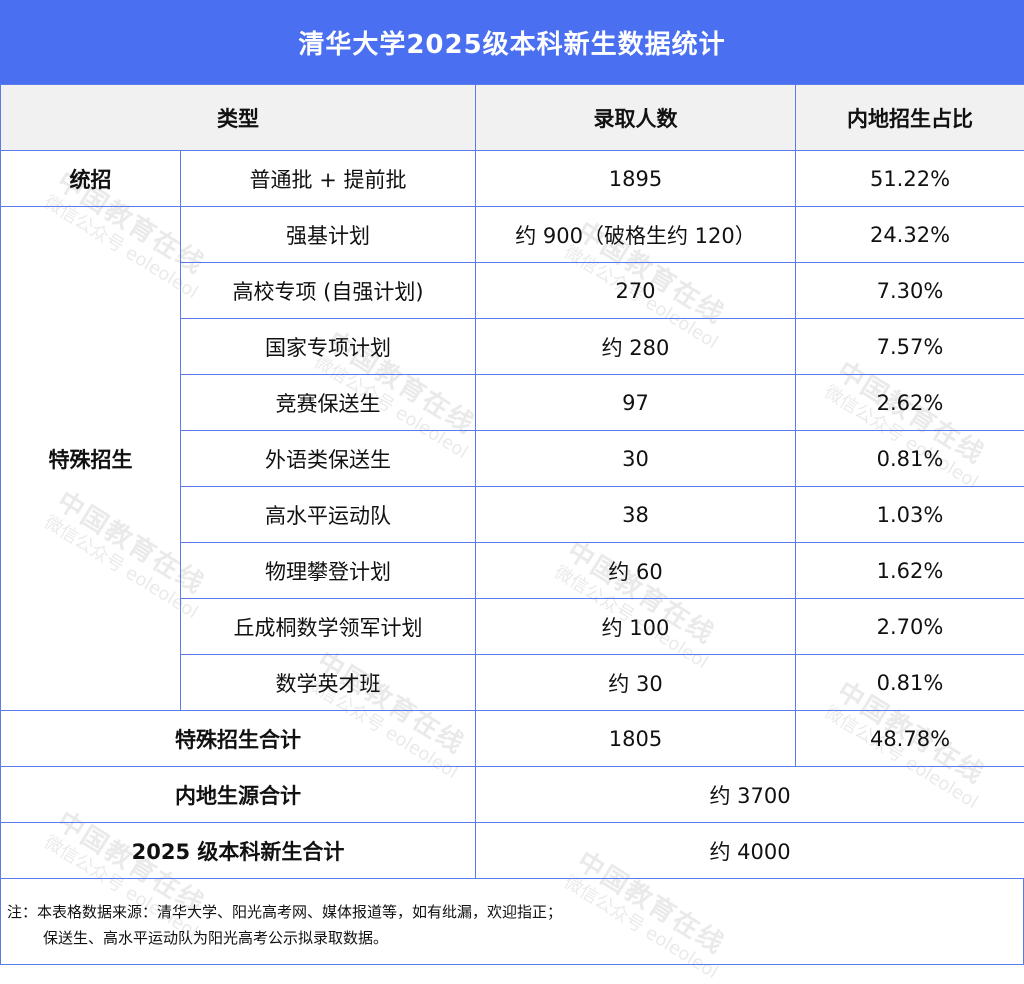  Describe the element at coordinates (636, 571) in the screenshot. I see `row-count: 约 60` at that location.